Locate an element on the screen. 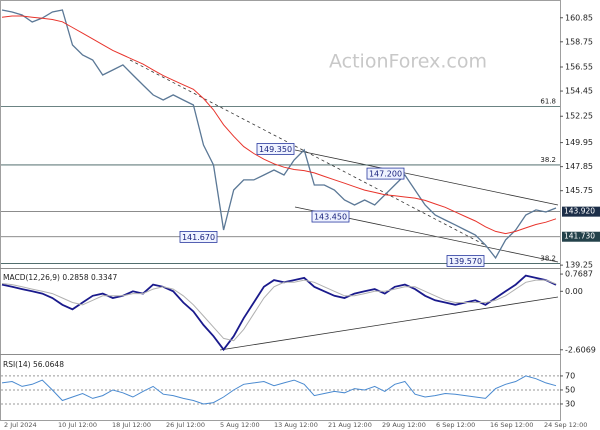 The height and width of the screenshot is (430, 600). y-tick-label: 139.25 is located at coordinates (579, 265).